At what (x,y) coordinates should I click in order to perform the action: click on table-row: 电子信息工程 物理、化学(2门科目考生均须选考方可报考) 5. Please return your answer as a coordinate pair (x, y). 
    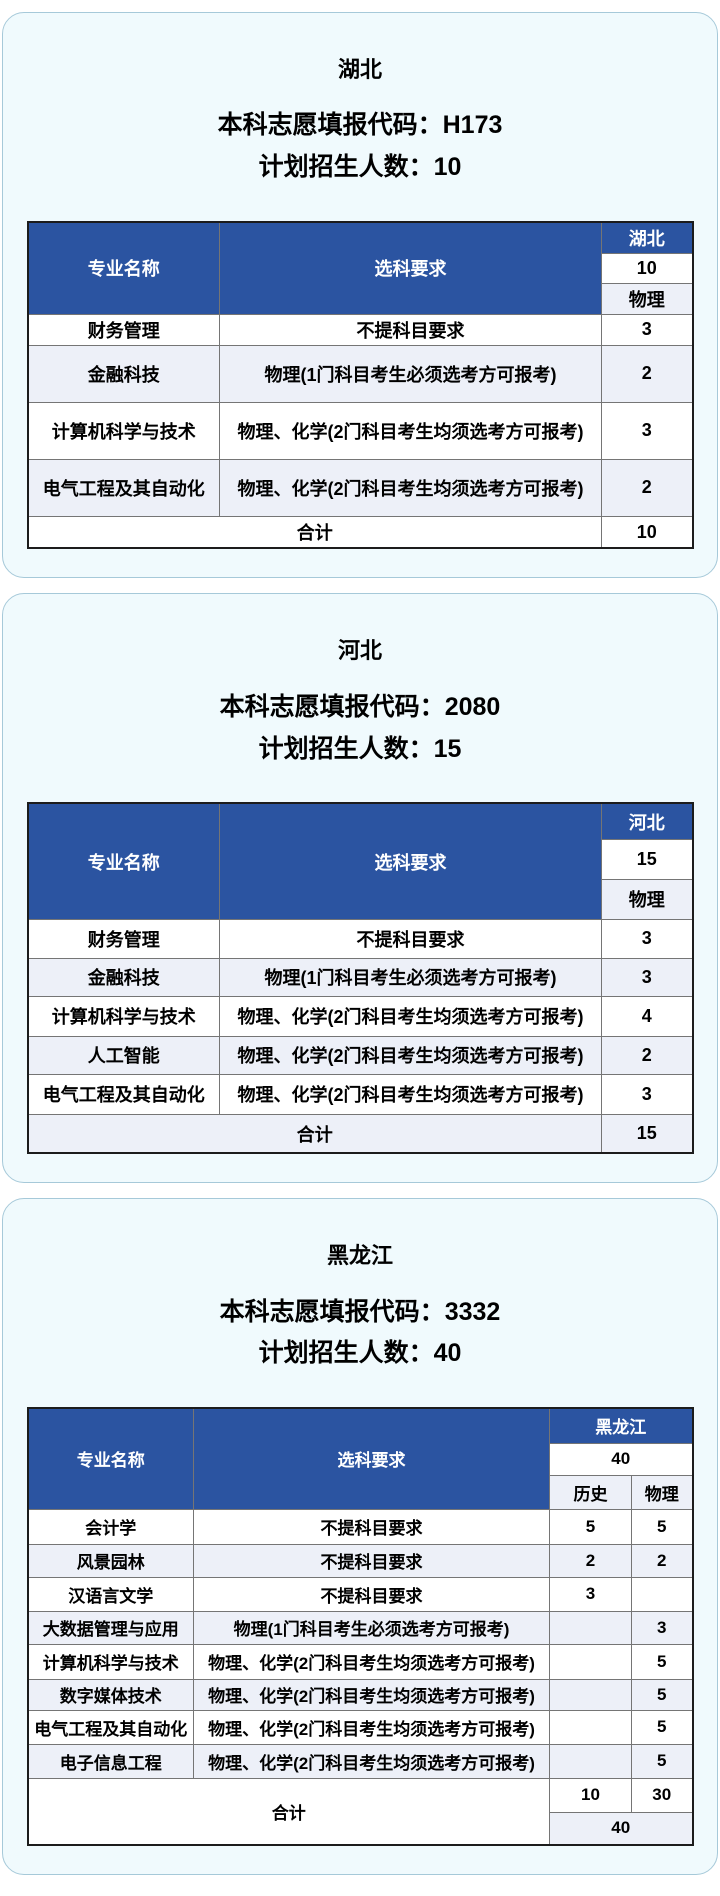
    Looking at the image, I should click on (360, 1761).